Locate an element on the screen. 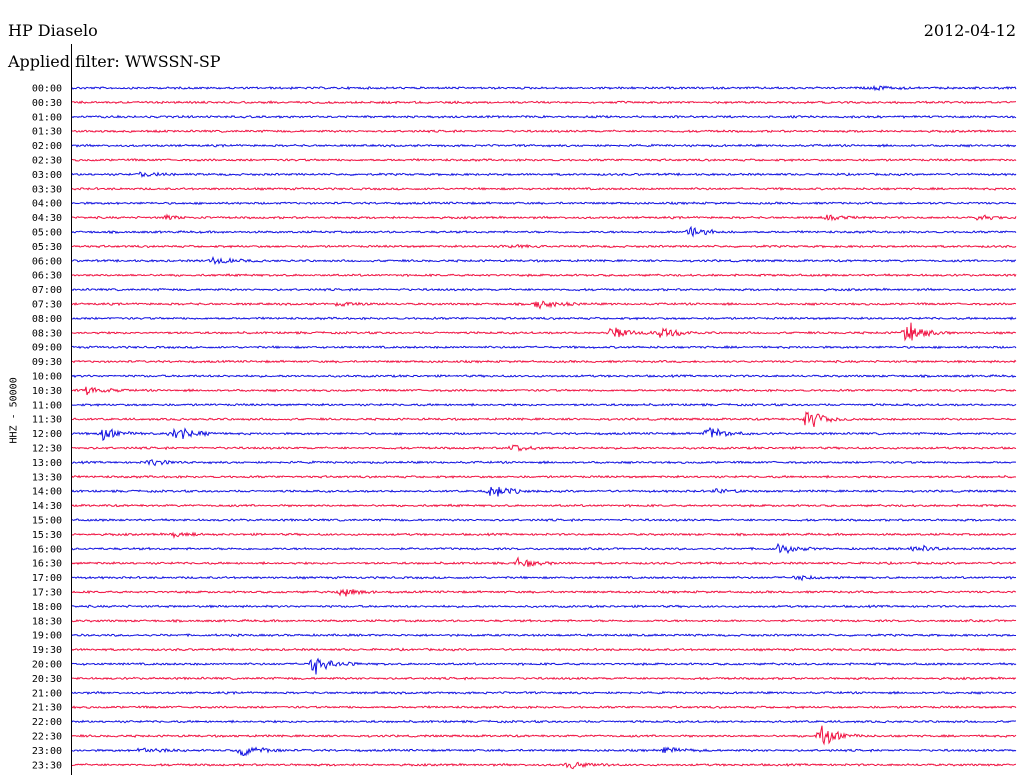 The width and height of the screenshot is (1024, 780). row-label: 08:00 is located at coordinates (47, 319).